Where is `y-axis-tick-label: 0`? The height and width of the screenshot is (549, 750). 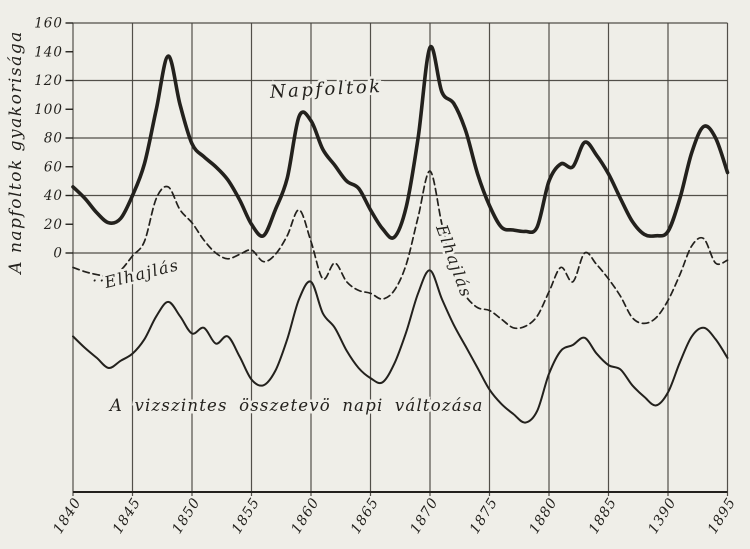
y-axis-tick-label: 0 is located at coordinates (58, 254).